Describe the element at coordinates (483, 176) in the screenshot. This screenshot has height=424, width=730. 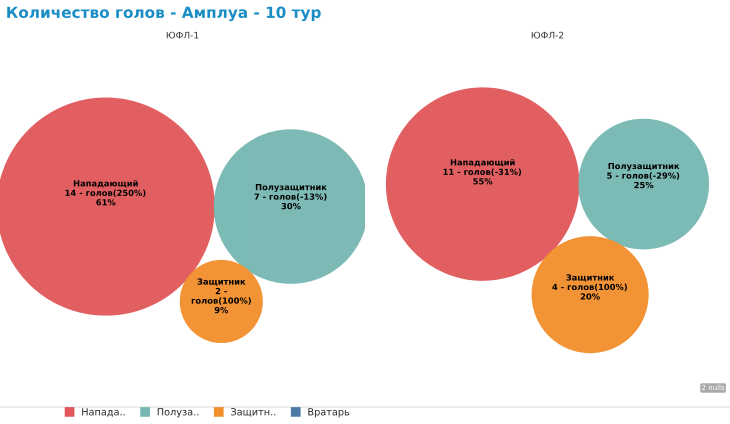
I see `data-label: 11 - голов(-31%) 55%` at that location.